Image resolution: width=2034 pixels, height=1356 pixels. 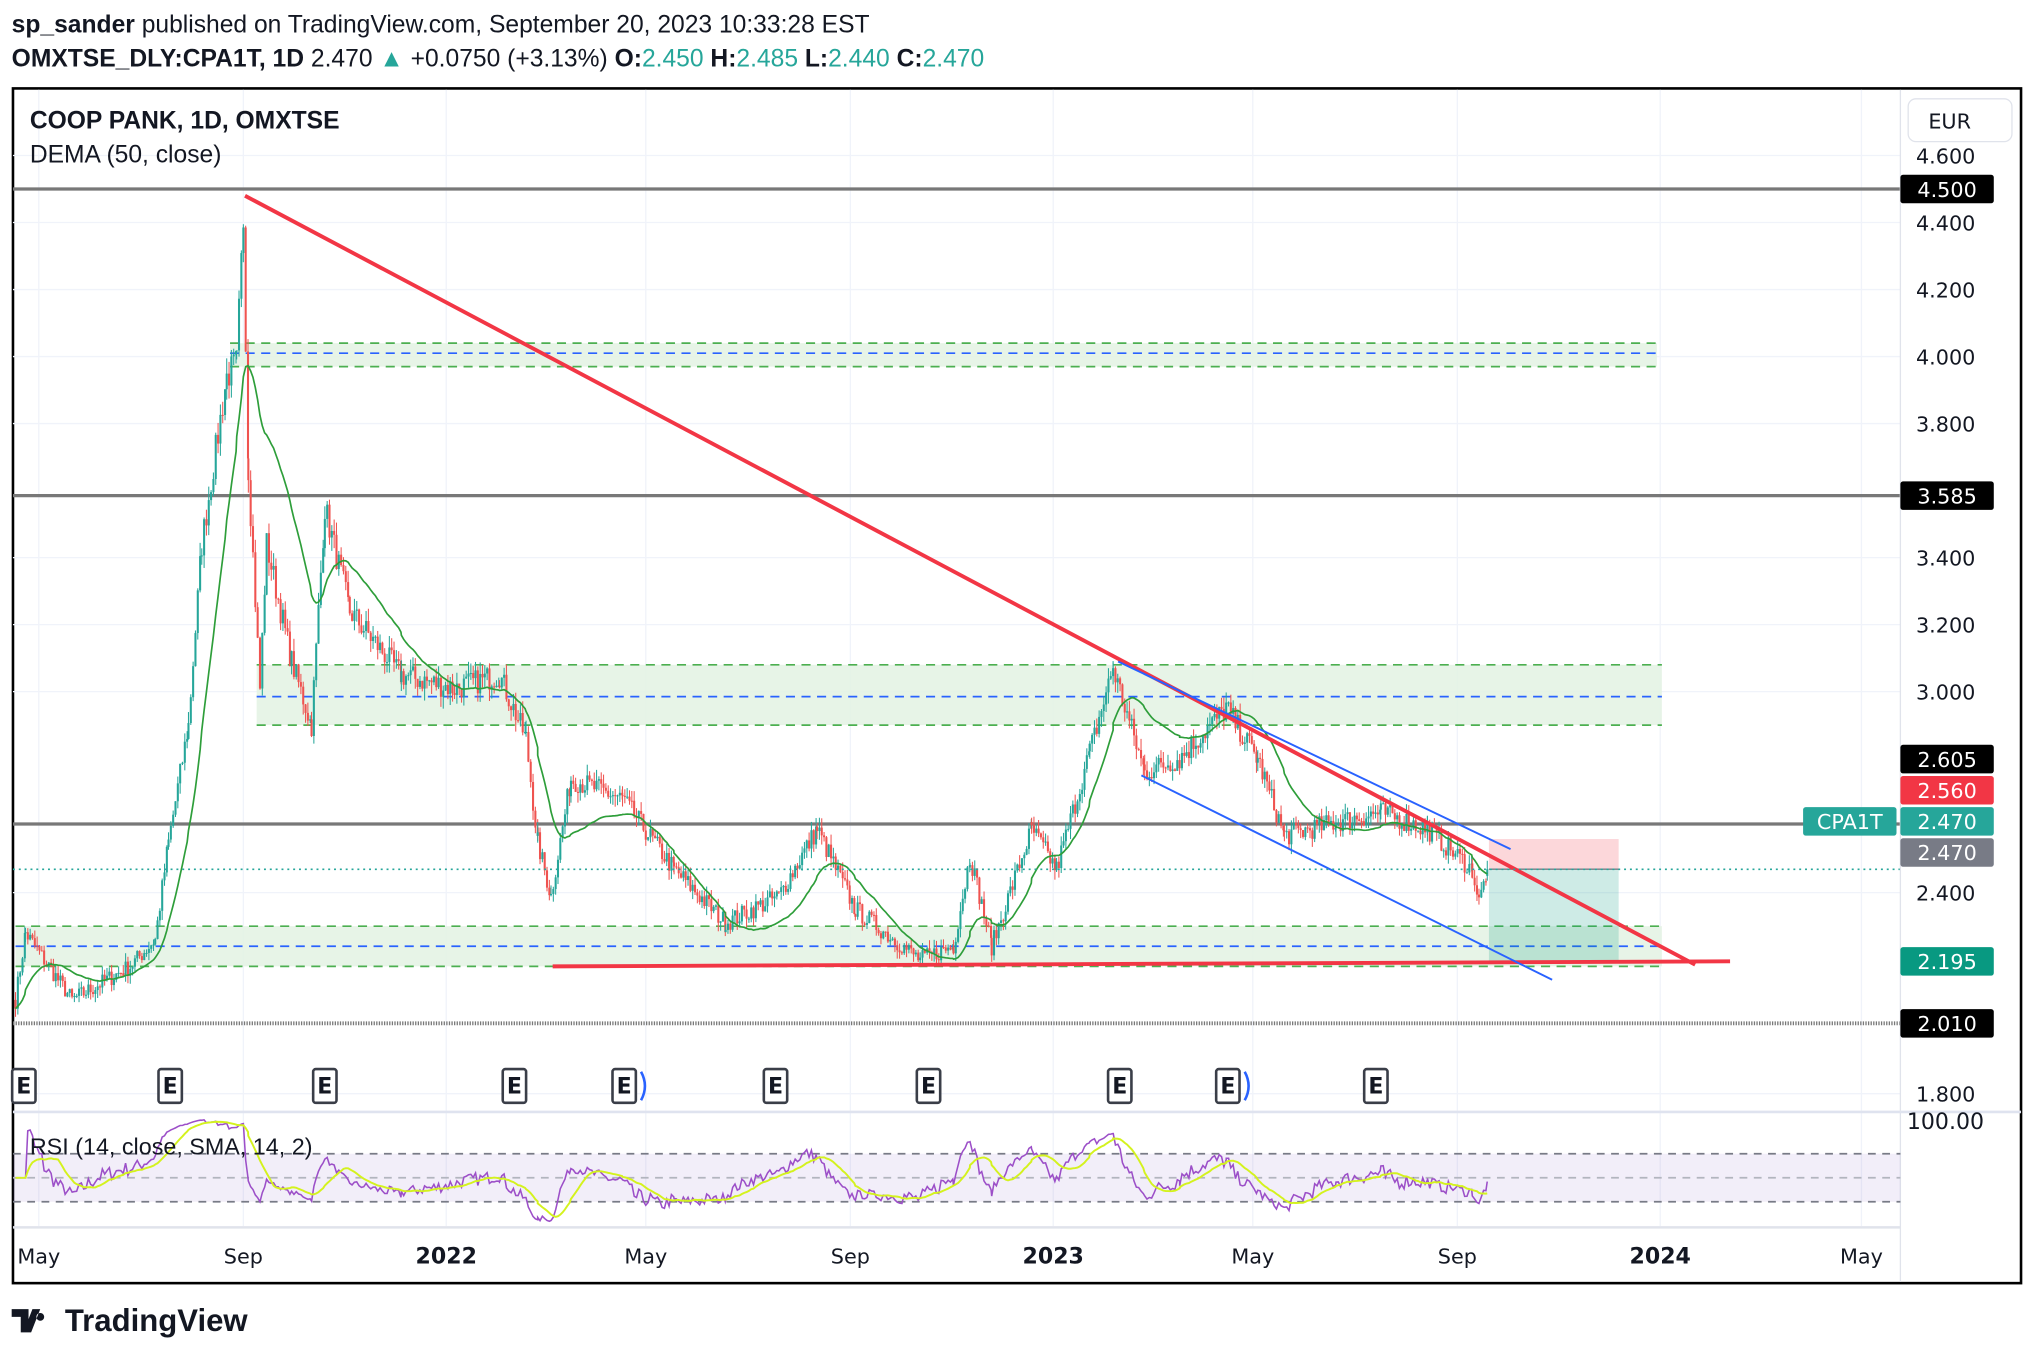 I want to click on position-tool, so click(x=1553, y=900).